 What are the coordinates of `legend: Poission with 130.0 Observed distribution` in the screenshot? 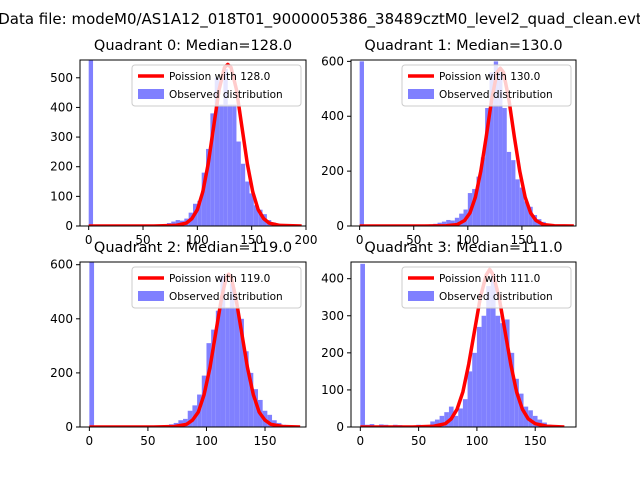 It's located at (486, 85).